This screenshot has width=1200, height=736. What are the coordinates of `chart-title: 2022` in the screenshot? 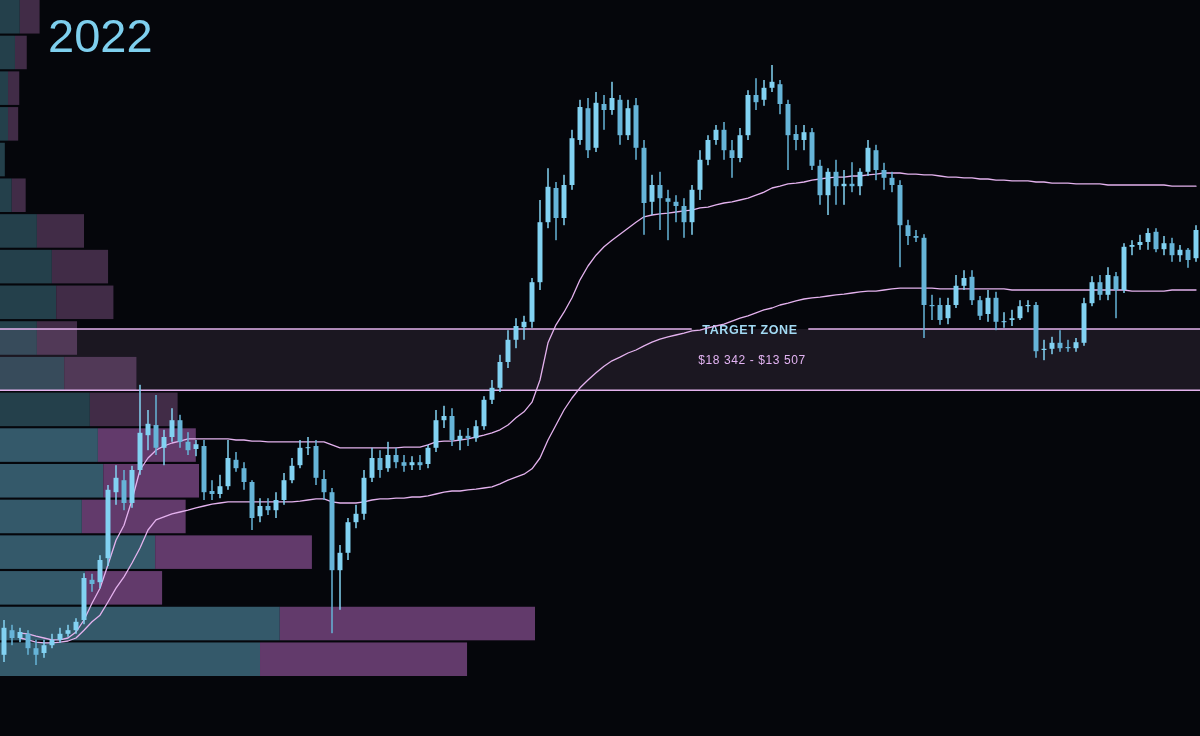 It's located at (100, 35).